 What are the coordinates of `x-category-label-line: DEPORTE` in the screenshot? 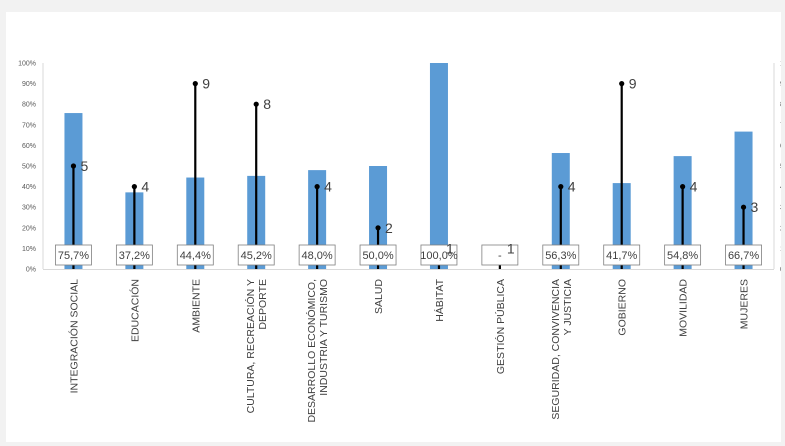 It's located at (263, 304).